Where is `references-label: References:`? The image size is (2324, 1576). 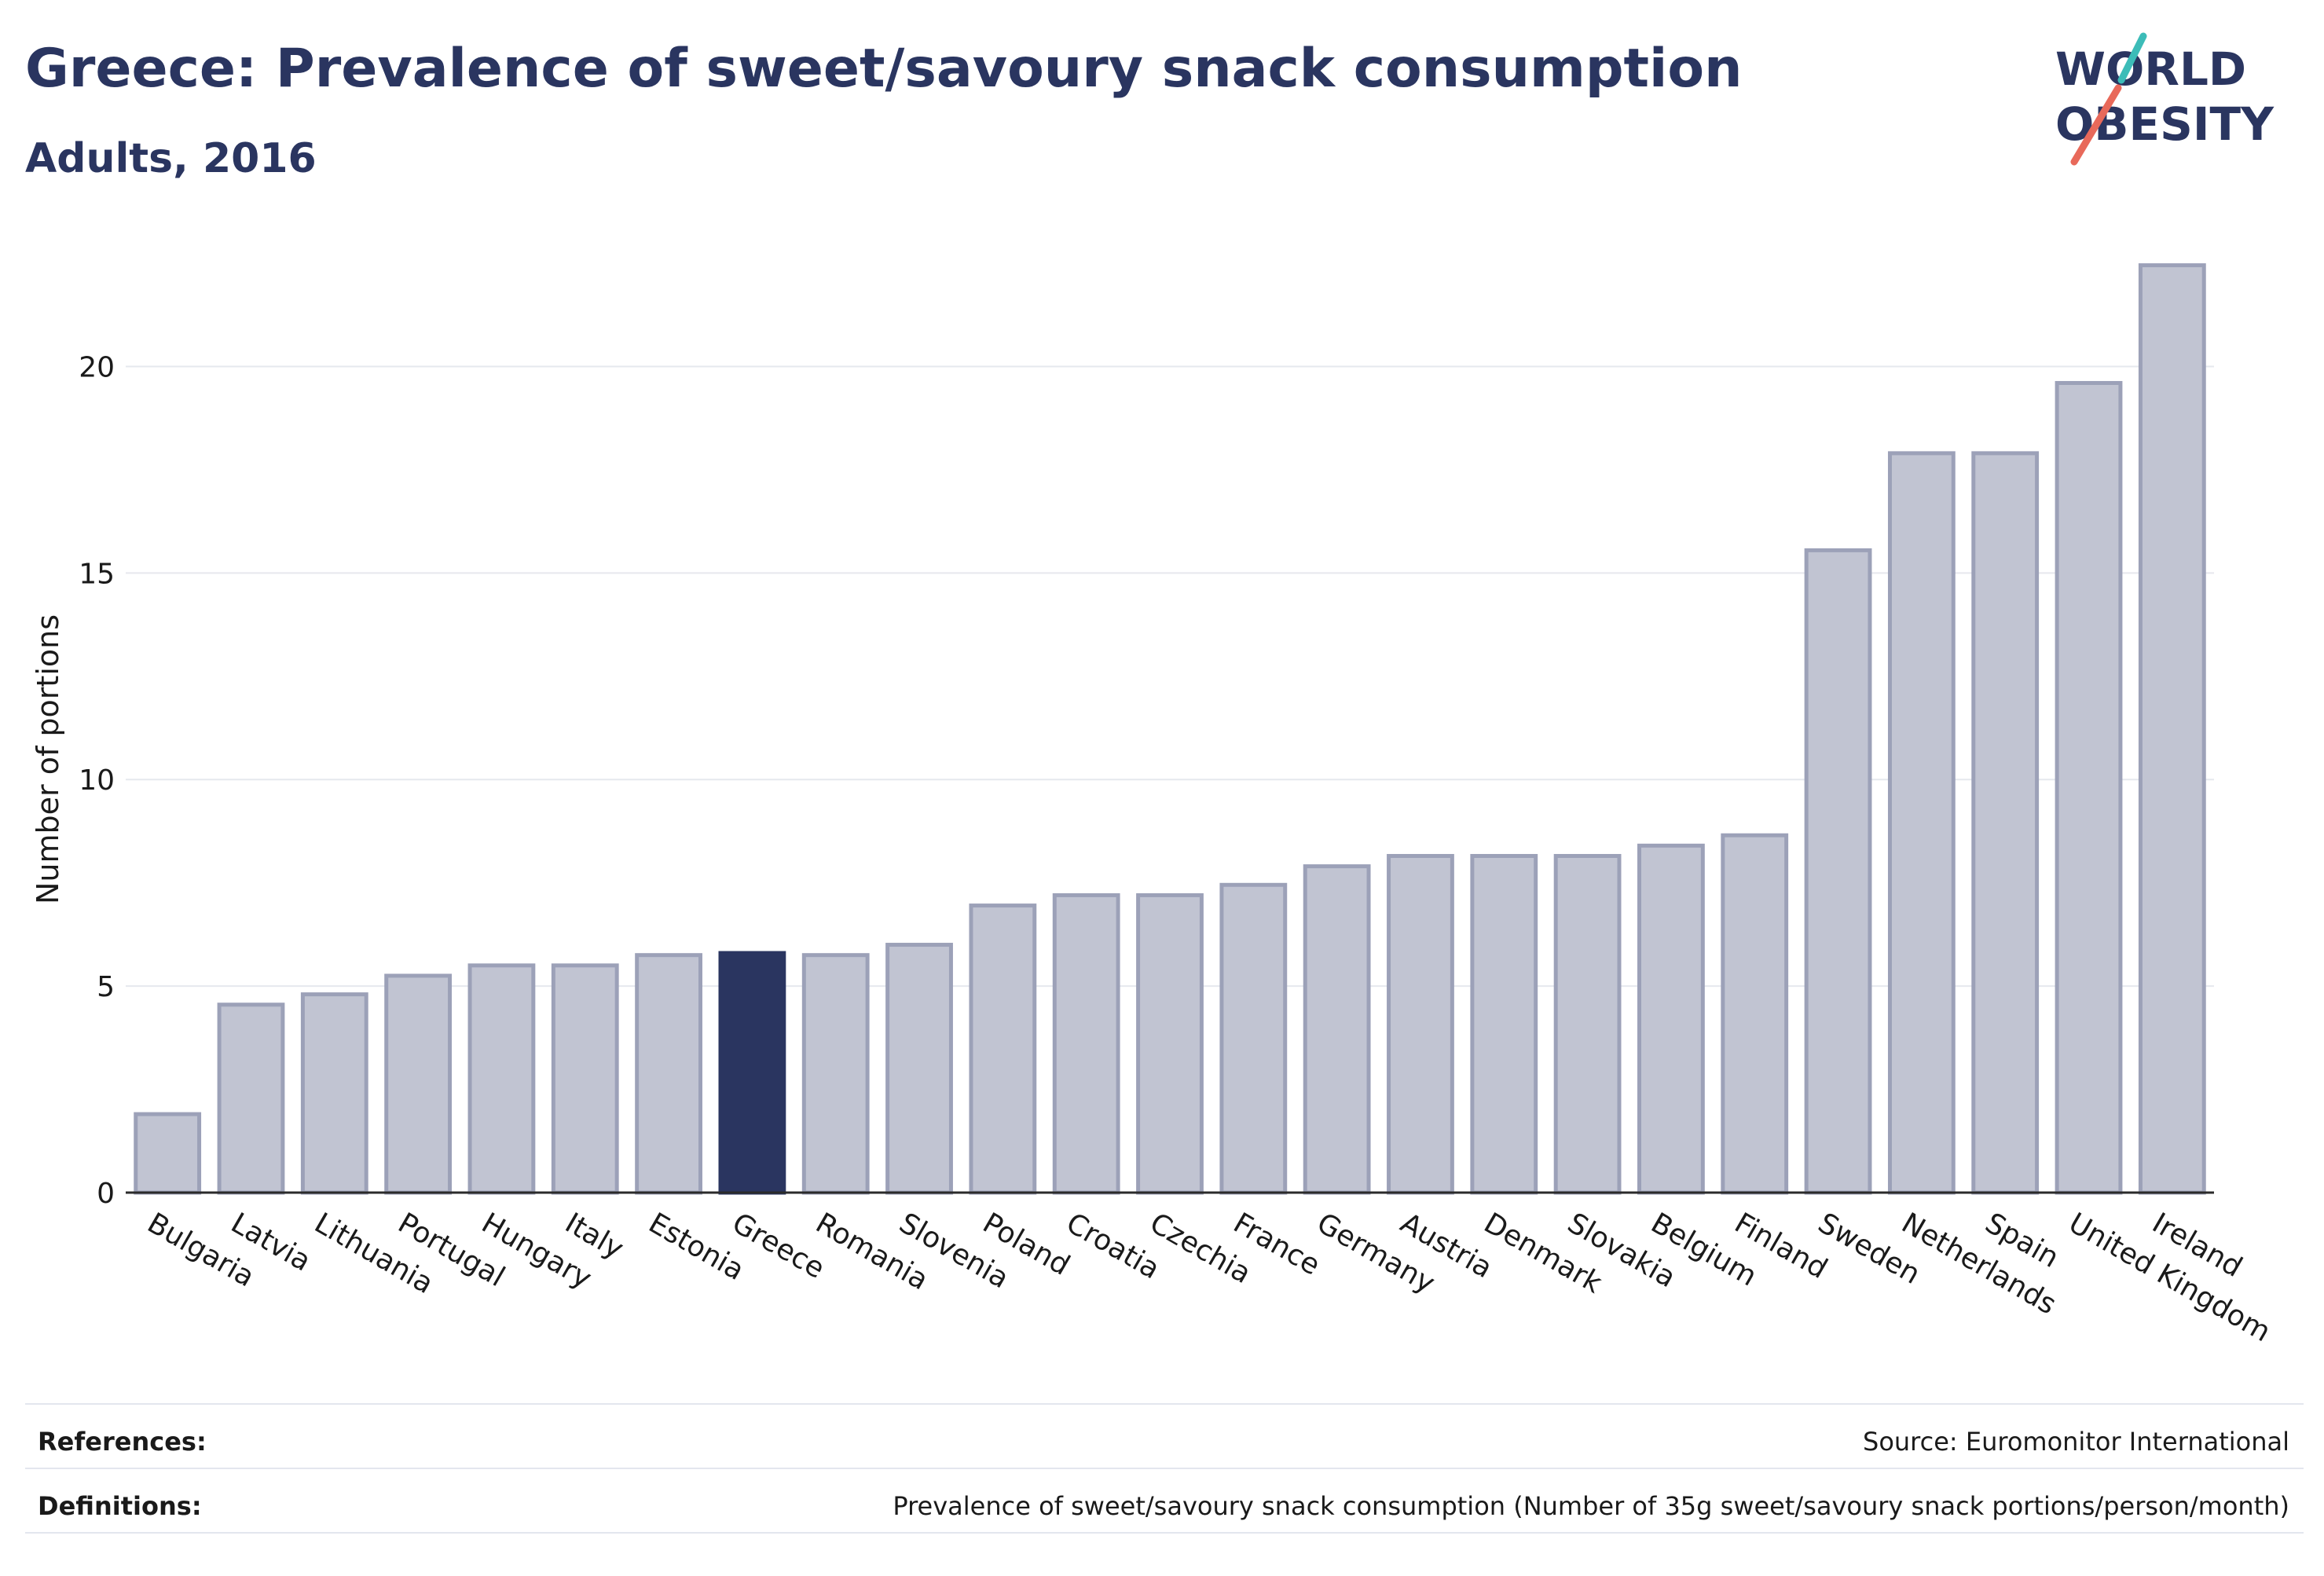
references-label: References: is located at coordinates (122, 1442).